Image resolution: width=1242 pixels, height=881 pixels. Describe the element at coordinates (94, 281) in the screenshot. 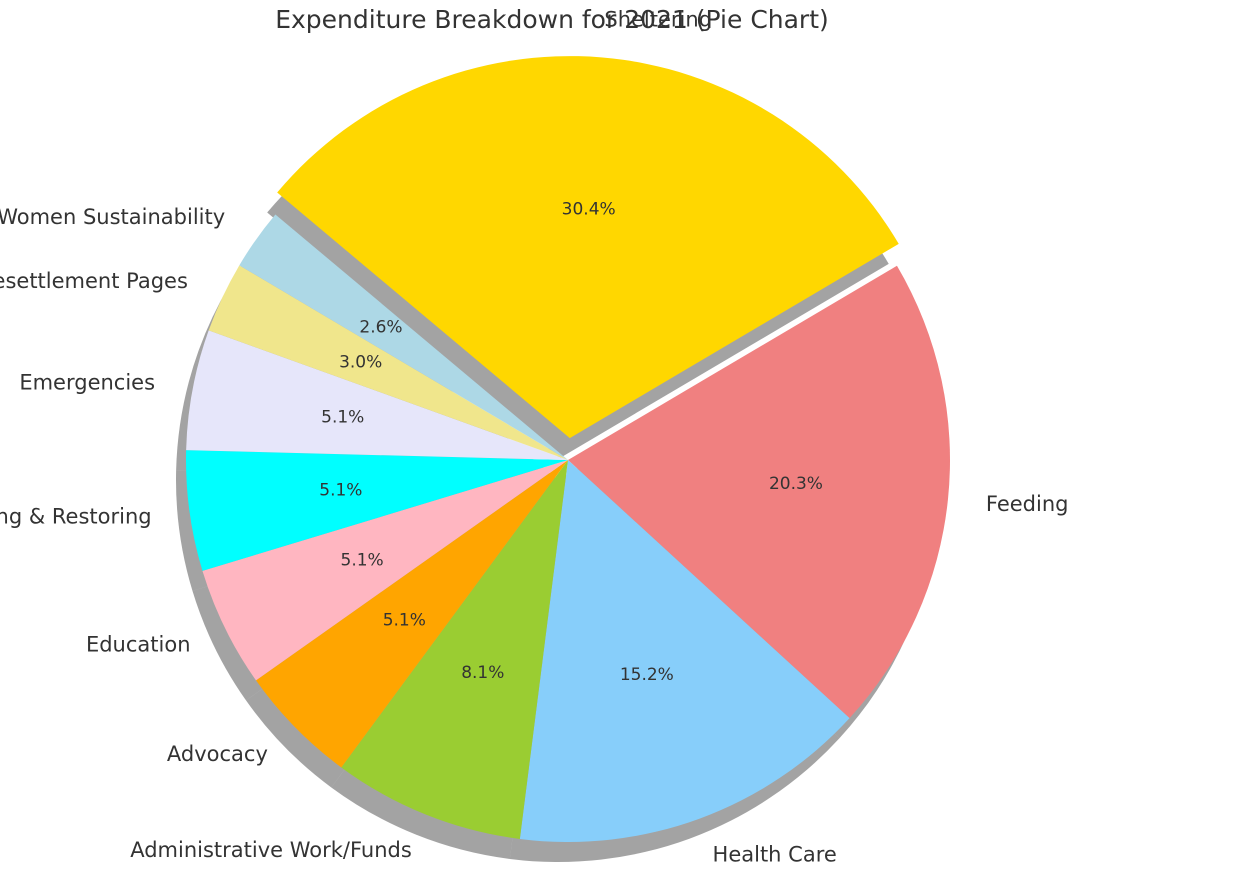

I see `category-label-resettlement-pages: Resettlement Pages` at that location.